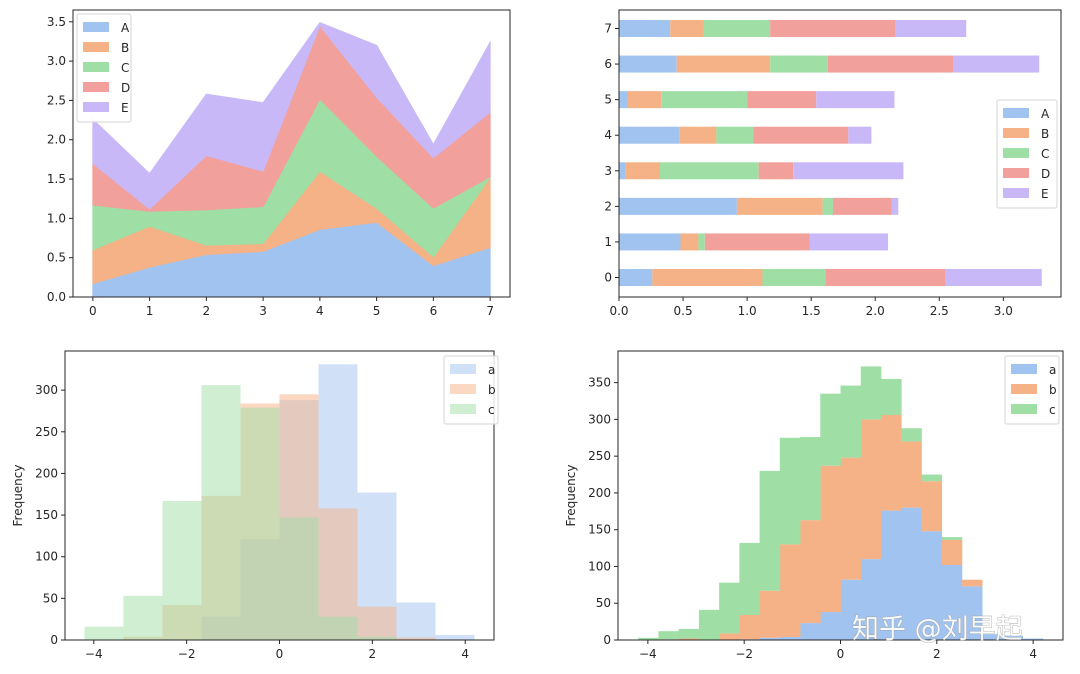 This screenshot has height=674, width=1080. Describe the element at coordinates (608, 28) in the screenshot. I see `y-tick-label: 7` at that location.